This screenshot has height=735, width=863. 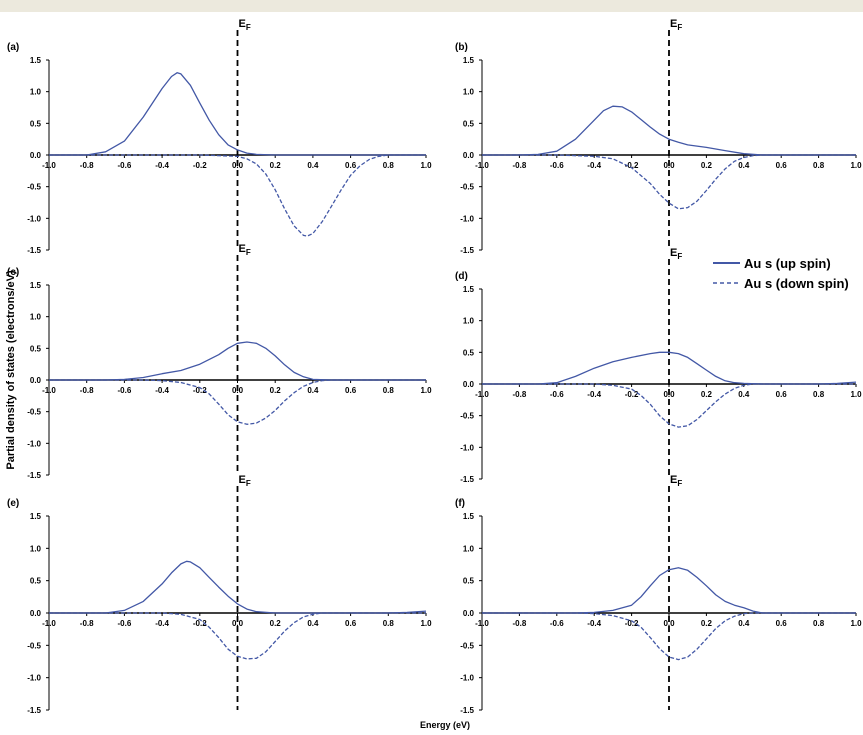 What do you see at coordinates (781, 273) in the screenshot?
I see `legend: Au s (up spin) Au s (down spin)` at bounding box center [781, 273].